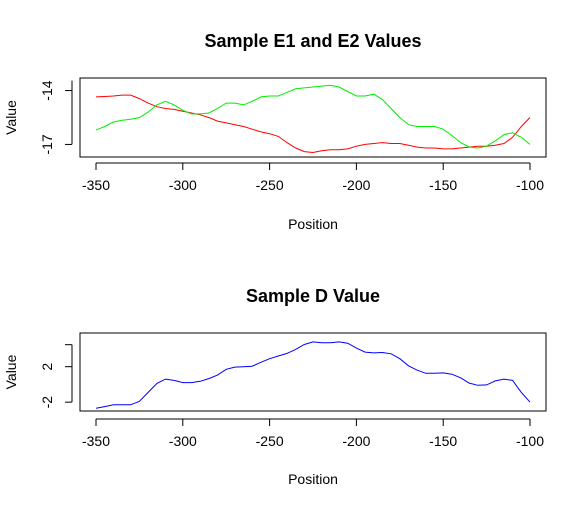 The height and width of the screenshot is (510, 587). What do you see at coordinates (47, 90) in the screenshot?
I see `y-tick-label: -14` at bounding box center [47, 90].